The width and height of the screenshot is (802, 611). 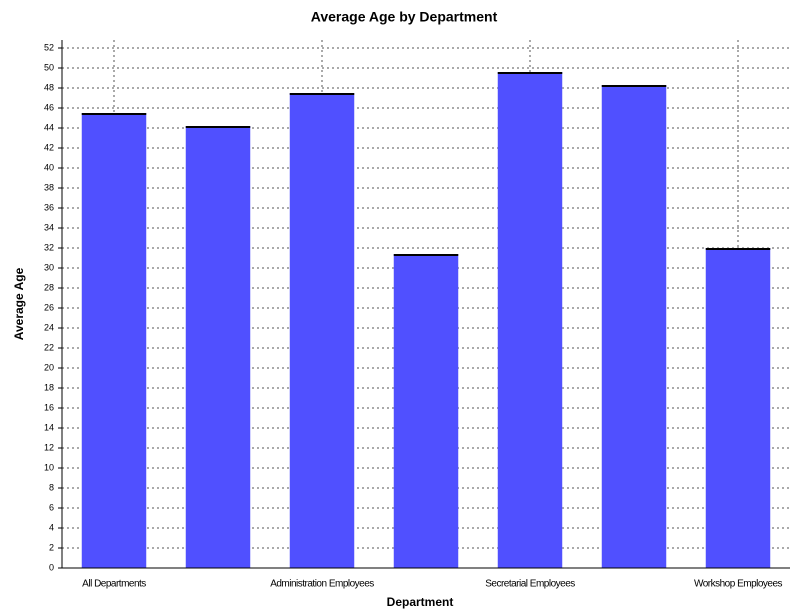 What do you see at coordinates (51, 507) in the screenshot?
I see `y-tick-label: 6` at bounding box center [51, 507].